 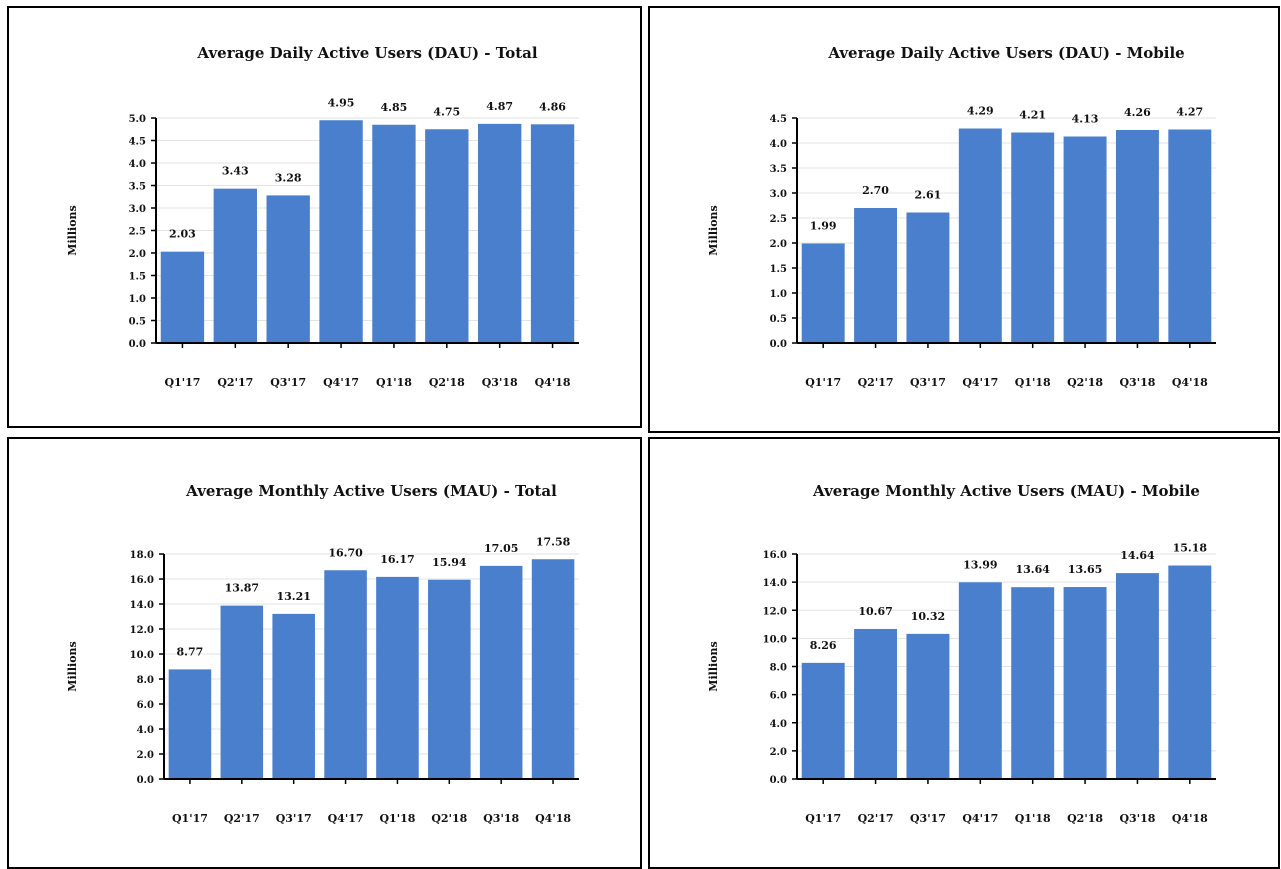 What do you see at coordinates (778, 344) in the screenshot?
I see `dau-mobile-y-tick-label: 0.0` at bounding box center [778, 344].